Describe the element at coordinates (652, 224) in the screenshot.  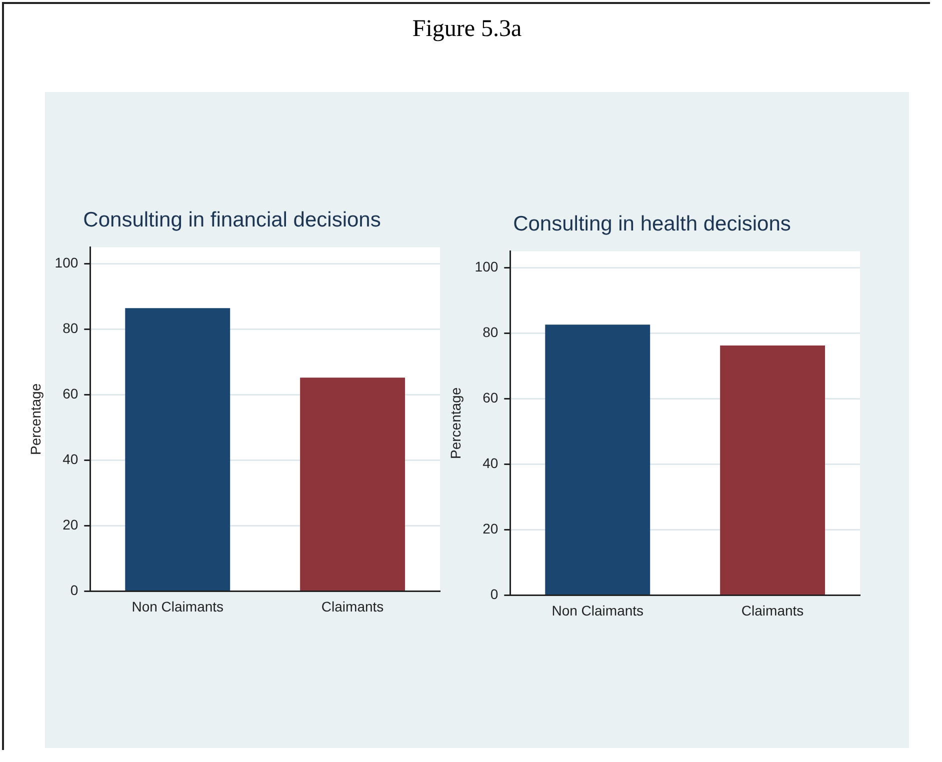
I see `chart-title: Consulting in health decisions` at that location.